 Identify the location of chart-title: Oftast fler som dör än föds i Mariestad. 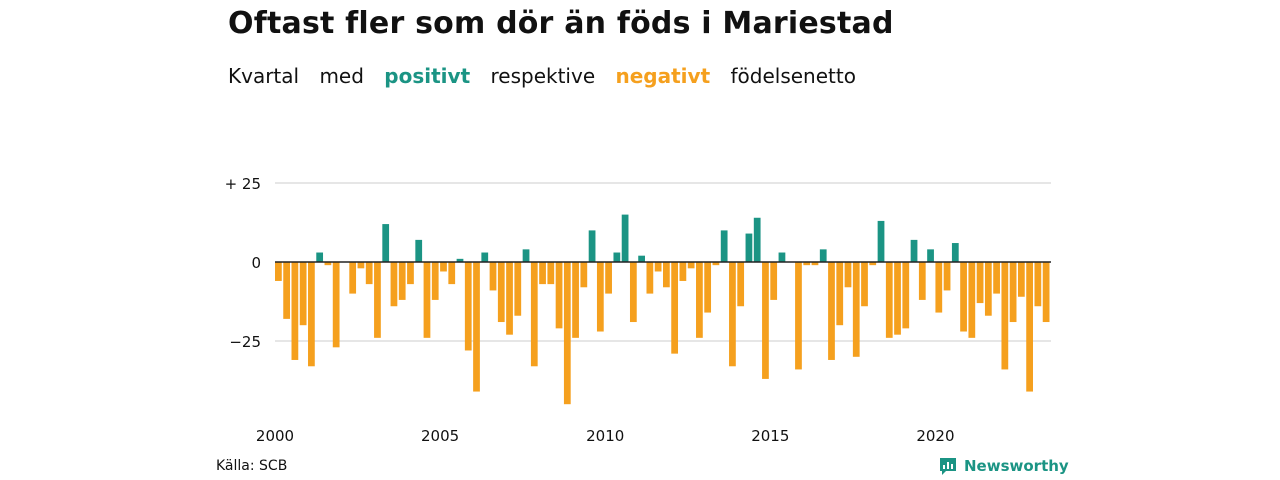
(561, 23).